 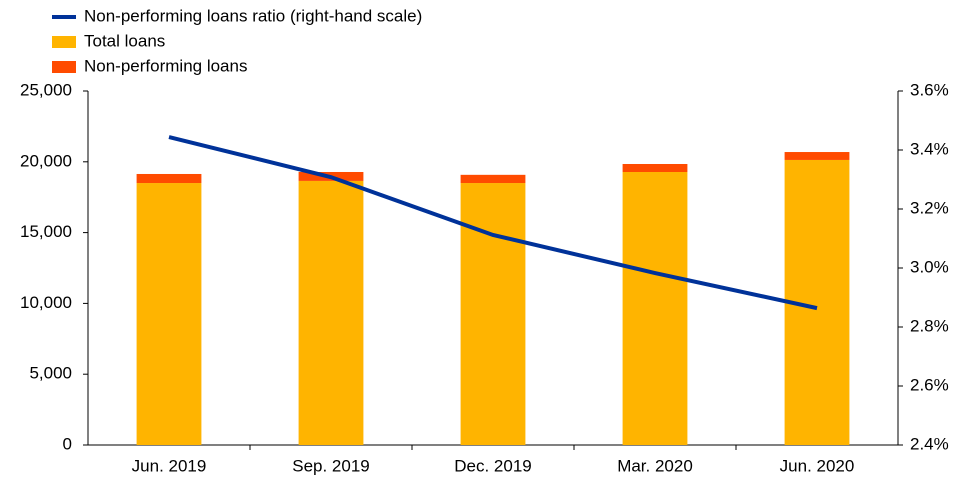 What do you see at coordinates (929, 148) in the screenshot?
I see `y2-tick-label: 3.4%` at bounding box center [929, 148].